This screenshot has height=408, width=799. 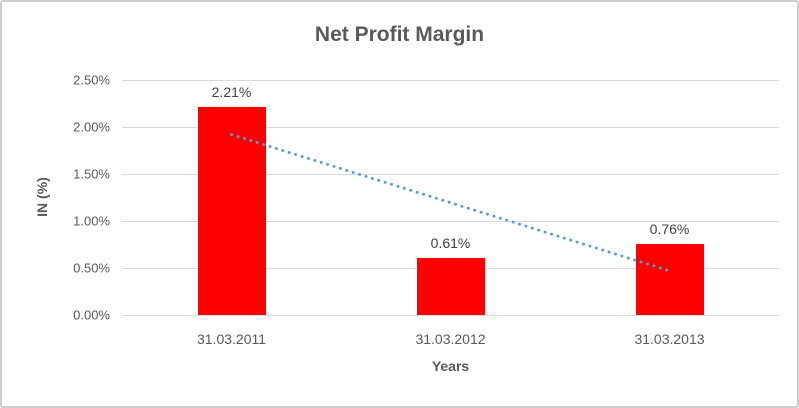 I want to click on x-tick-label: 31.03.2011, so click(x=231, y=339).